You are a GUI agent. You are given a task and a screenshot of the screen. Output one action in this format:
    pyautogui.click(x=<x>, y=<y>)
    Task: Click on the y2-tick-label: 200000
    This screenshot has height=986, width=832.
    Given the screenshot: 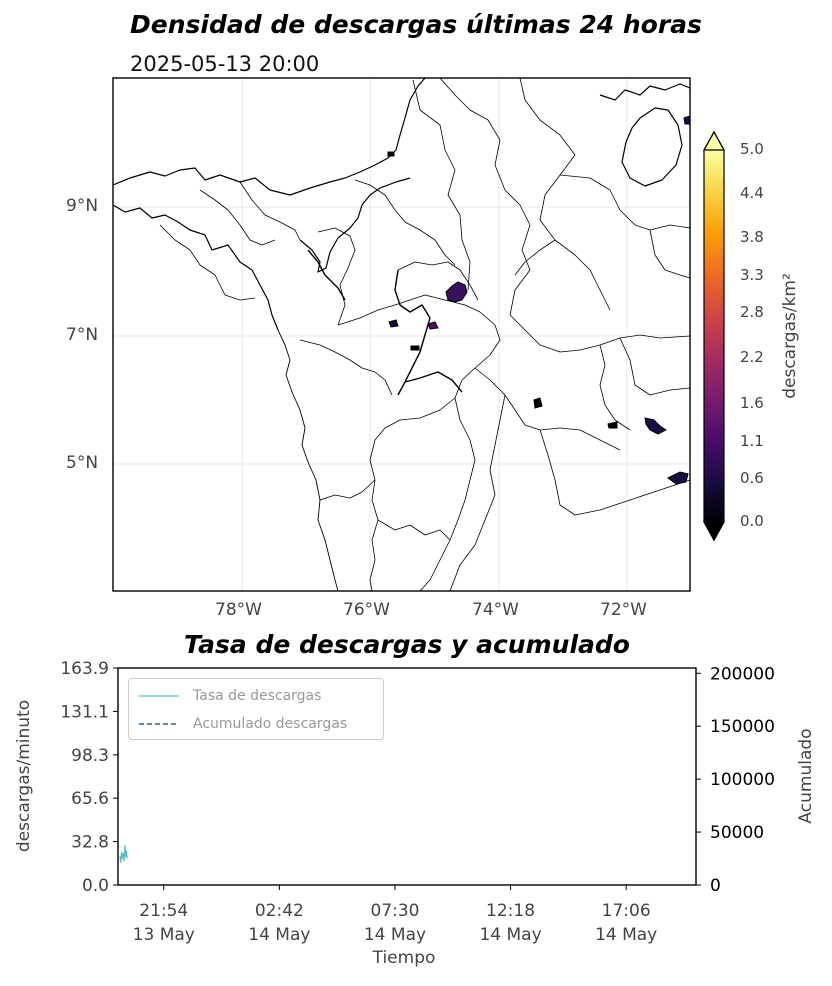 What is the action you would take?
    pyautogui.click(x=742, y=674)
    